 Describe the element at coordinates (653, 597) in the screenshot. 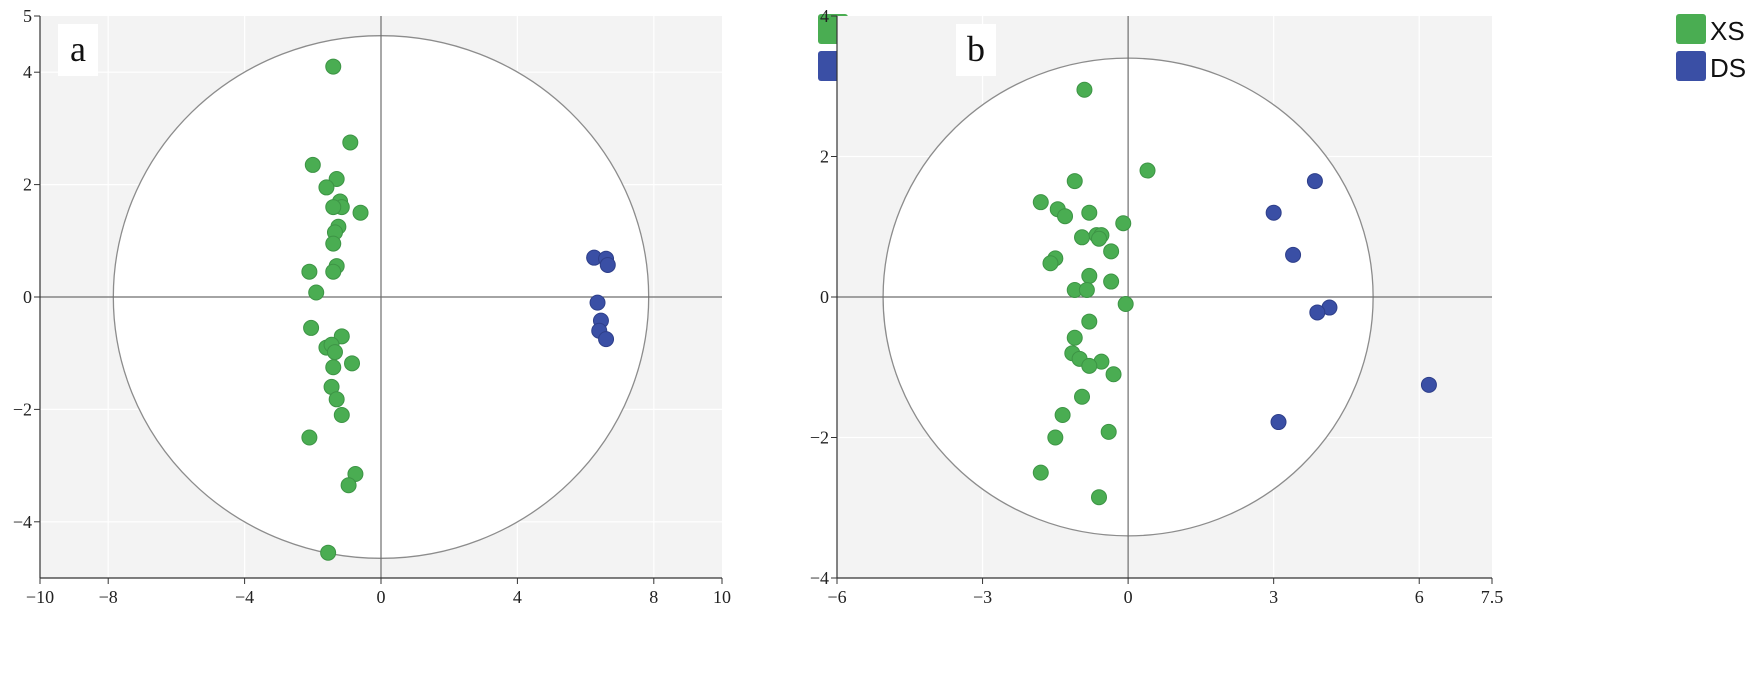

I see `x-tick-label: 8` at that location.